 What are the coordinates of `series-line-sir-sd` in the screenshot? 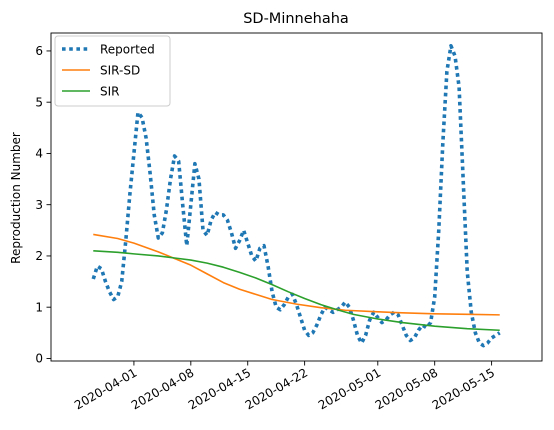 It's located at (296, 274).